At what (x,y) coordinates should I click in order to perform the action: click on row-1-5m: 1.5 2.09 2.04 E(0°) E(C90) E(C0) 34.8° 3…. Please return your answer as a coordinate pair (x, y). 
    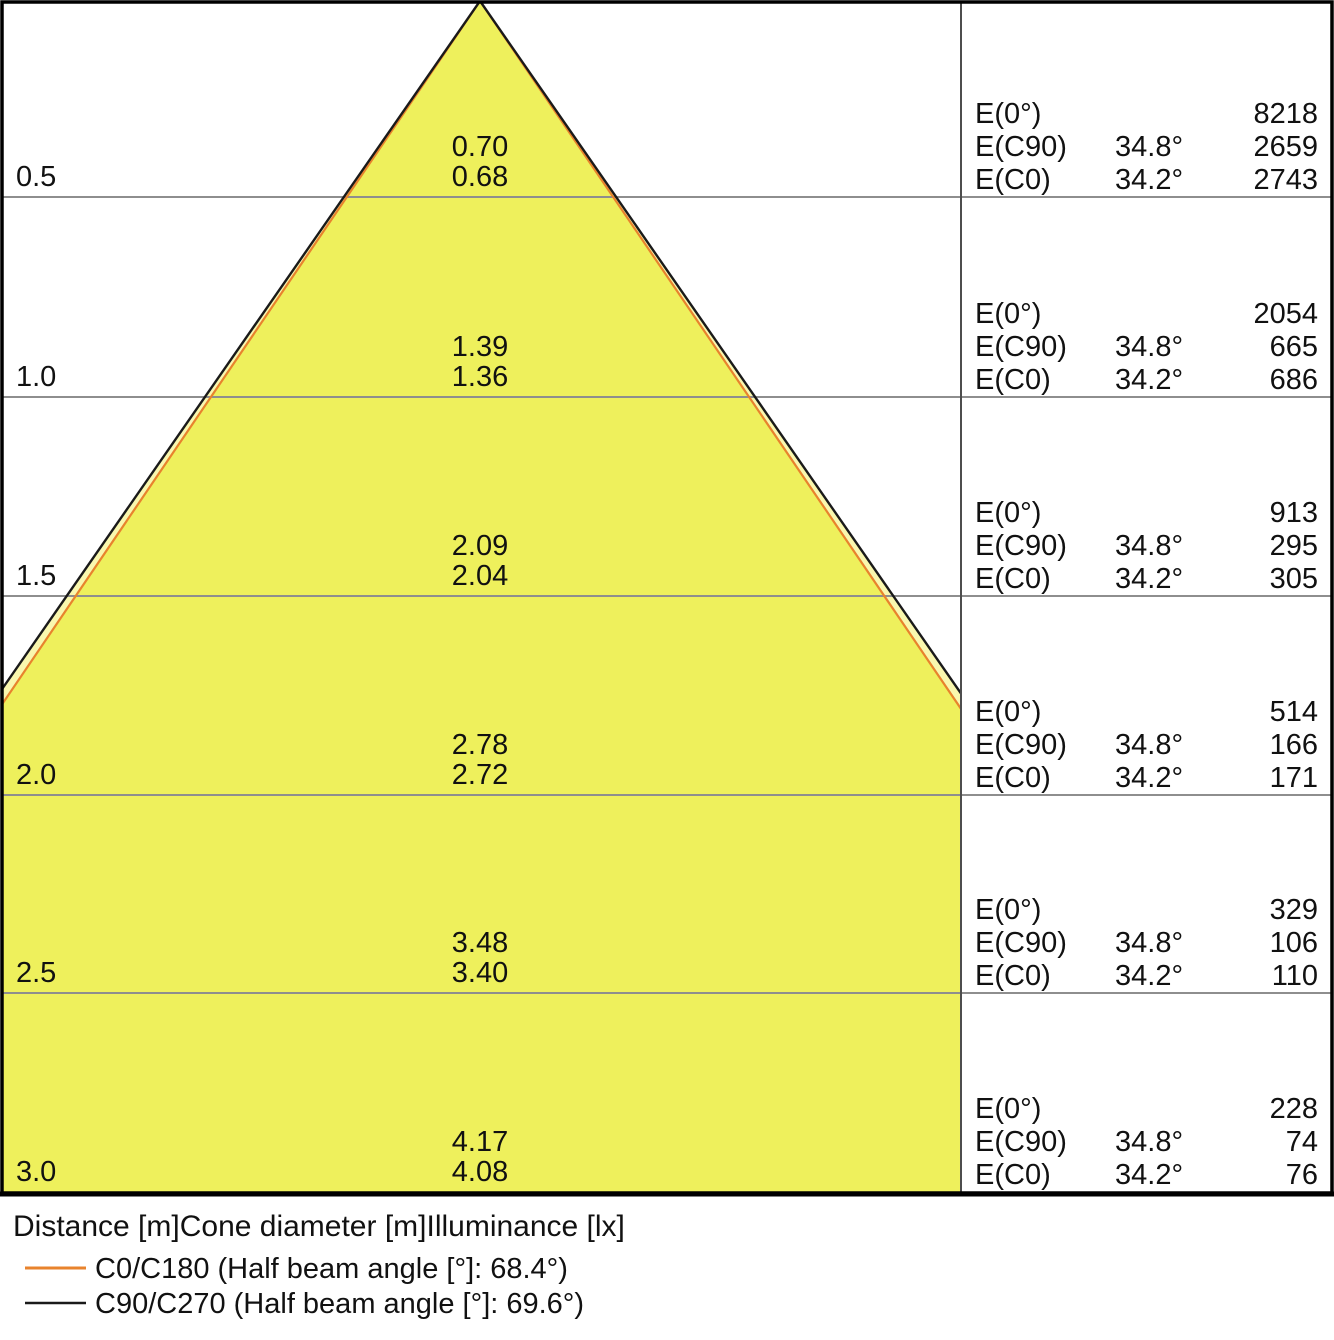
    Looking at the image, I should click on (667, 546).